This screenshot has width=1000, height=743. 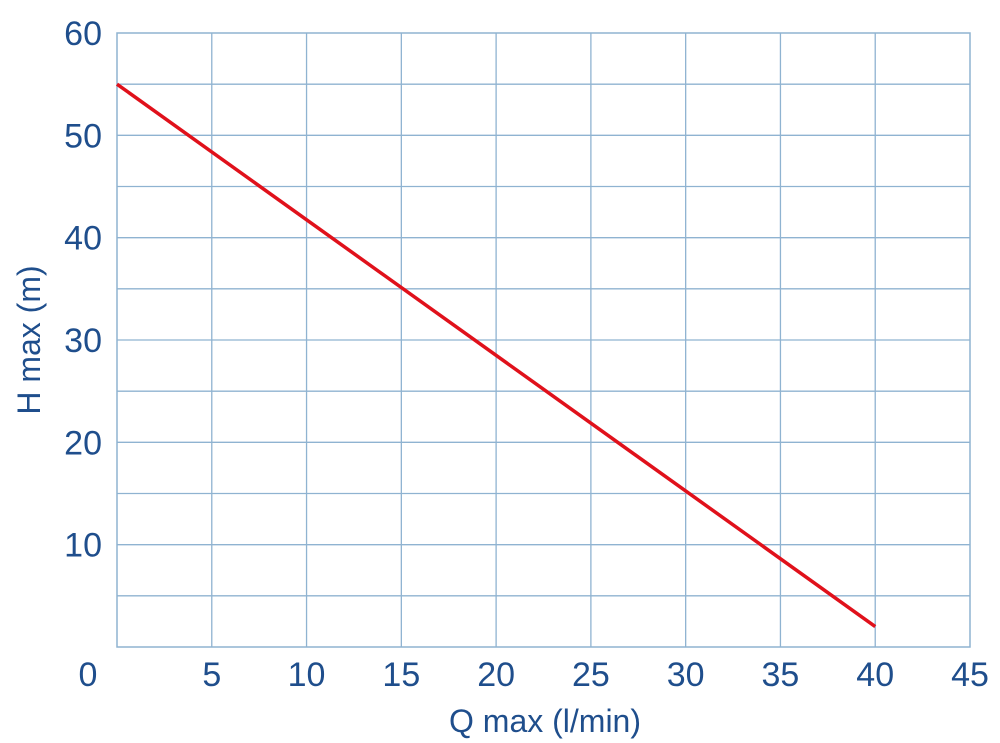 What do you see at coordinates (781, 675) in the screenshot?
I see `x-tick-label: 35` at bounding box center [781, 675].